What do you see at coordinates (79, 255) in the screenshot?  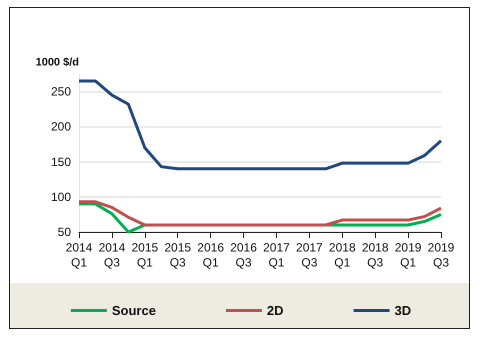 I see `x-tick-label: 2014 Q1` at bounding box center [79, 255].